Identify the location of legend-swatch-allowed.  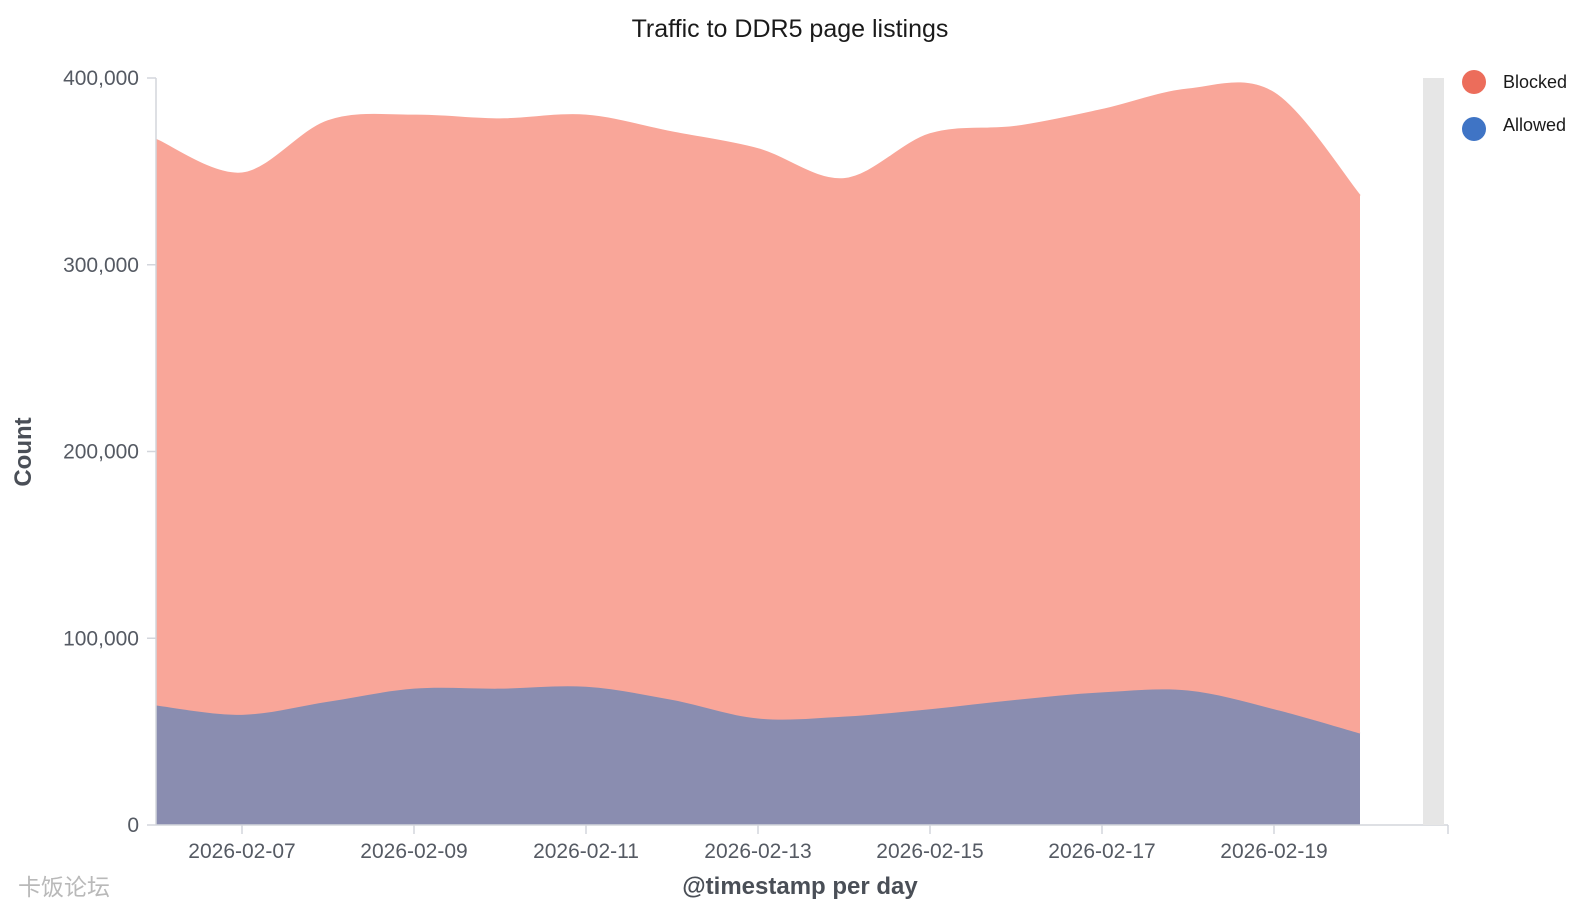
(1474, 129).